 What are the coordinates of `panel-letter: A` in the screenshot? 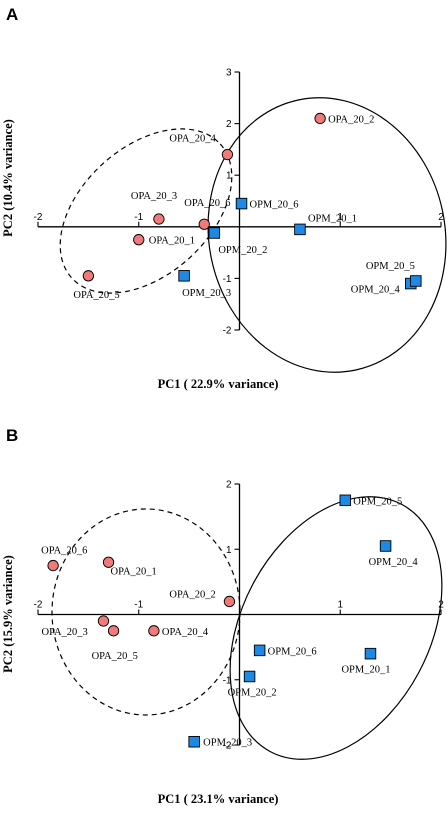 It's located at (12, 14).